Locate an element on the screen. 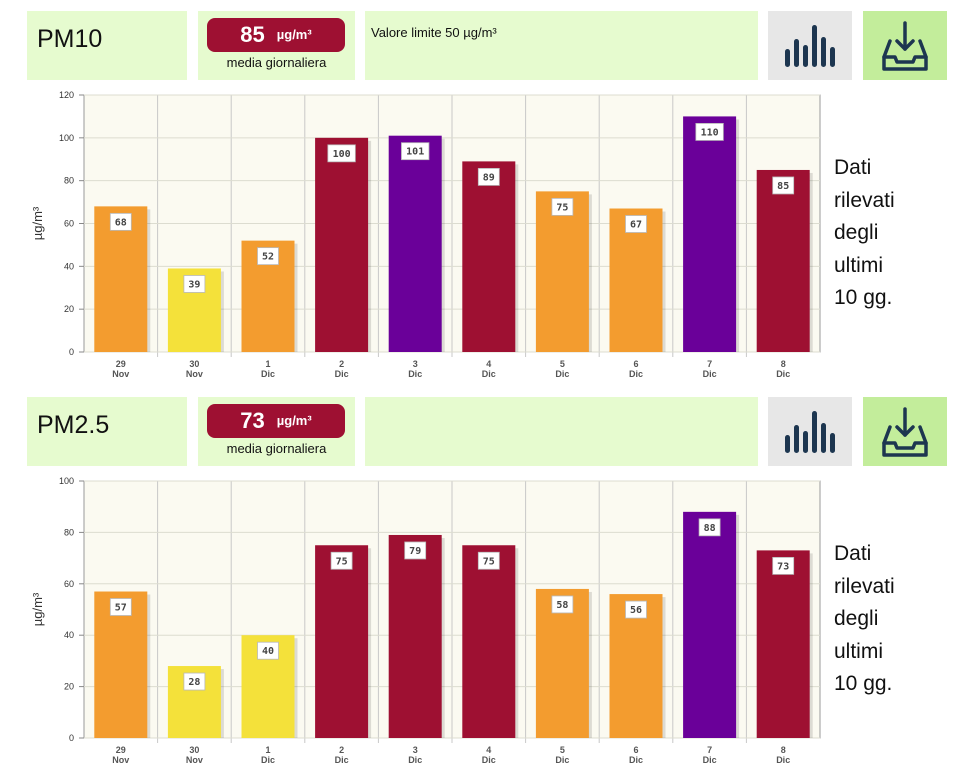  data-label: 89 is located at coordinates (489, 177).